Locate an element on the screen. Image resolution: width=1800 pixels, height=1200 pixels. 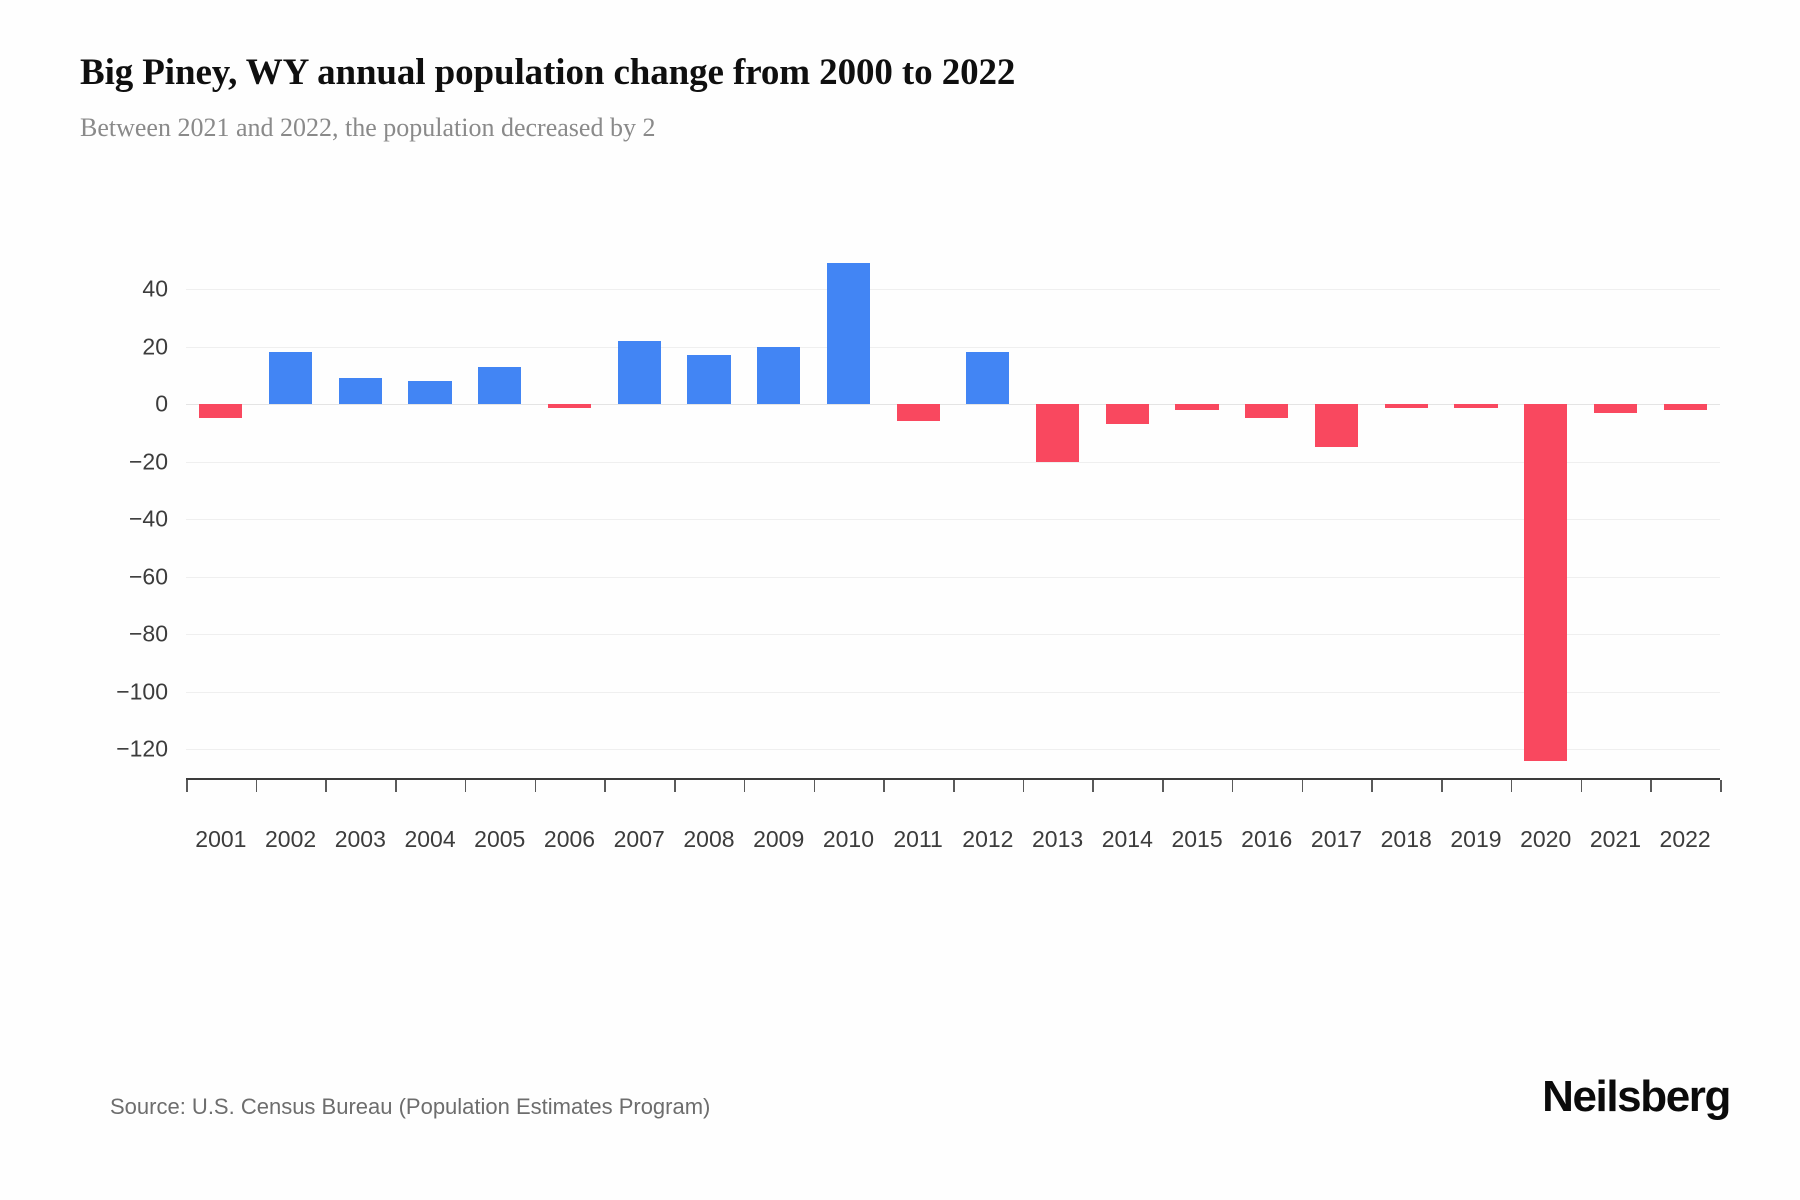
x-axis-tick-label-2008: 2008 is located at coordinates (709, 839).